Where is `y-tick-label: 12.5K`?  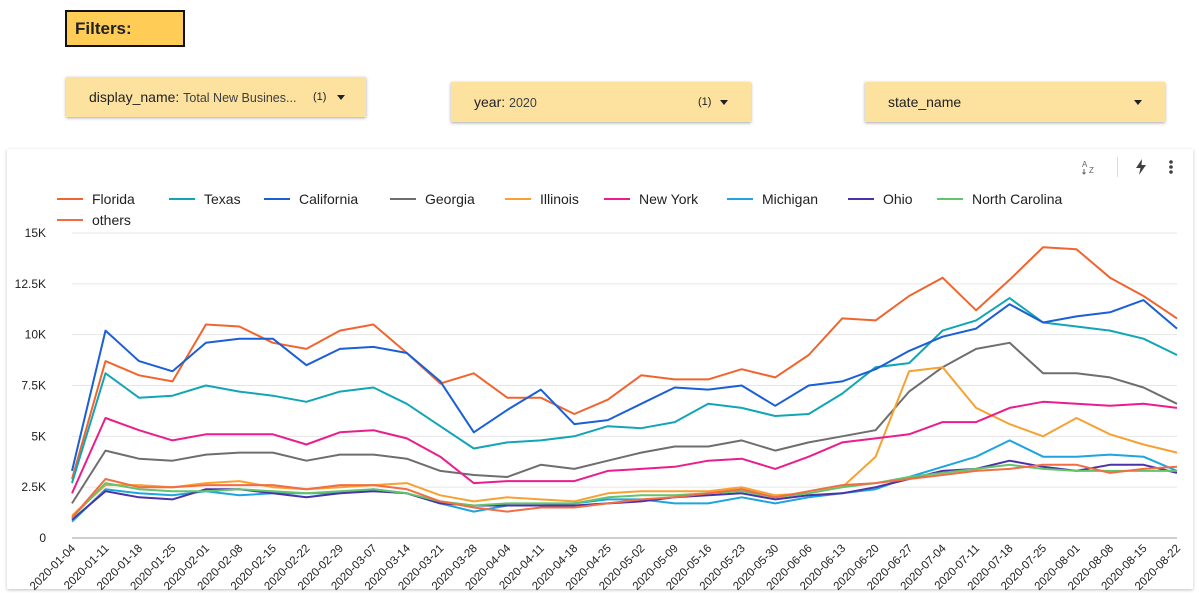 y-tick-label: 12.5K is located at coordinates (30, 284).